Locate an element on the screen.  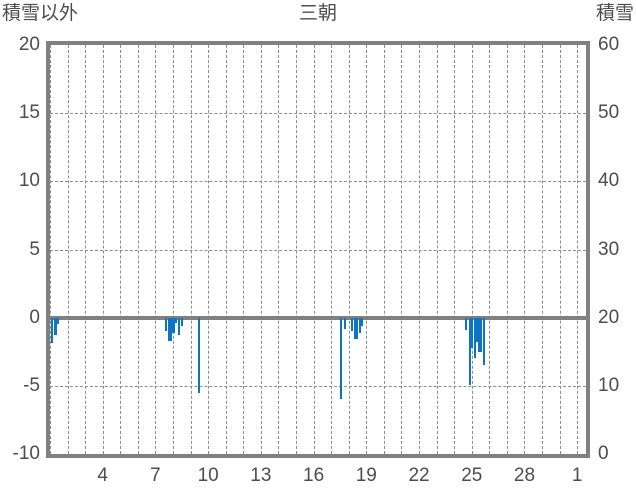
y-tick-label-right: 50 is located at coordinates (609, 113).